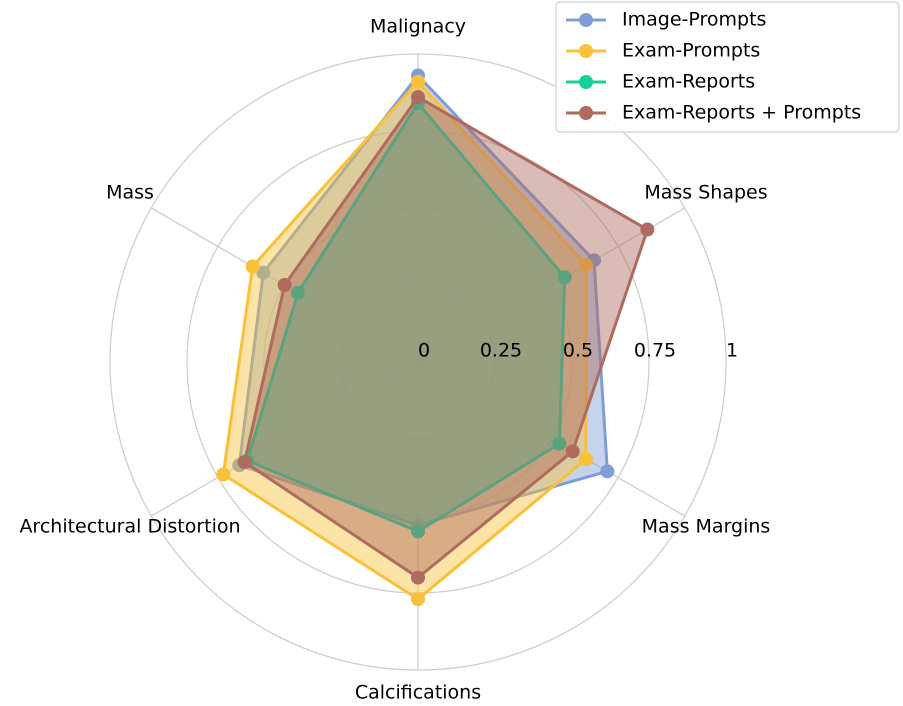  Describe the element at coordinates (424, 351) in the screenshot. I see `tick-label-0: 0` at that location.